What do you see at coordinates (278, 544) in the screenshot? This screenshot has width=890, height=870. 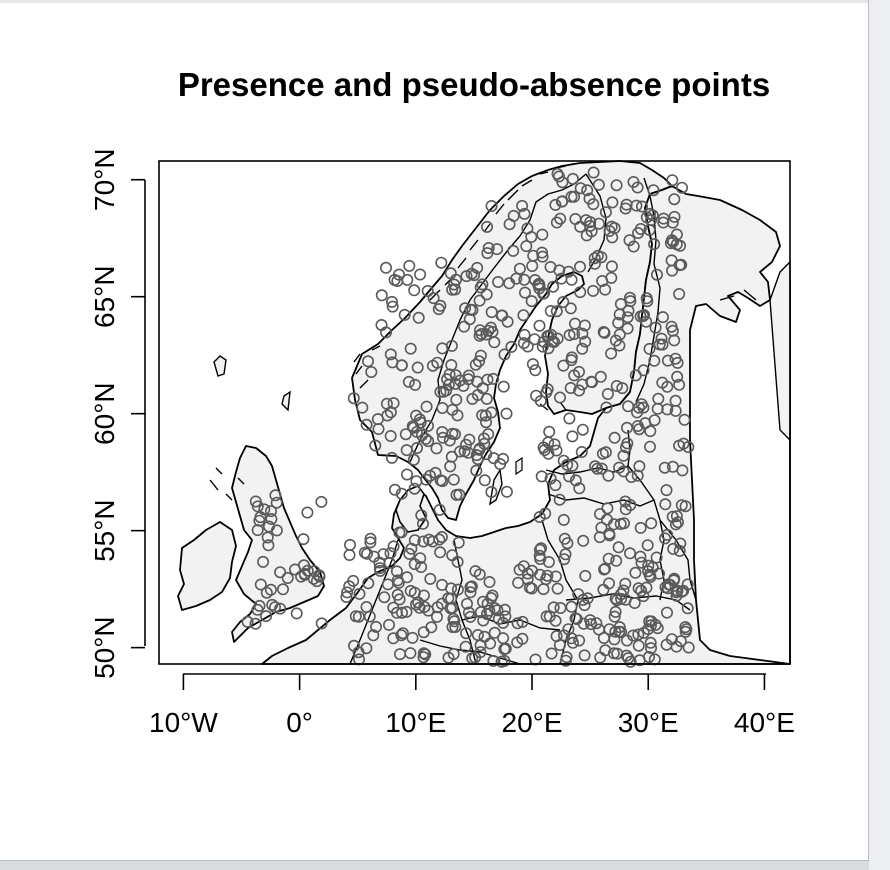 I see `land-great-britain` at bounding box center [278, 544].